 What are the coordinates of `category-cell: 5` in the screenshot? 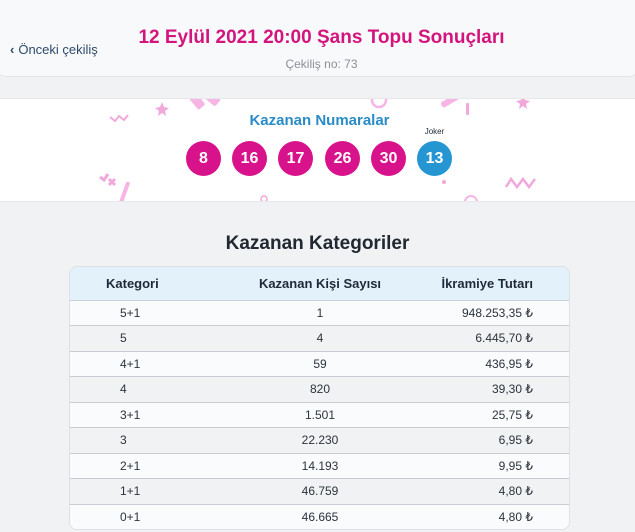 It's located at (145, 338).